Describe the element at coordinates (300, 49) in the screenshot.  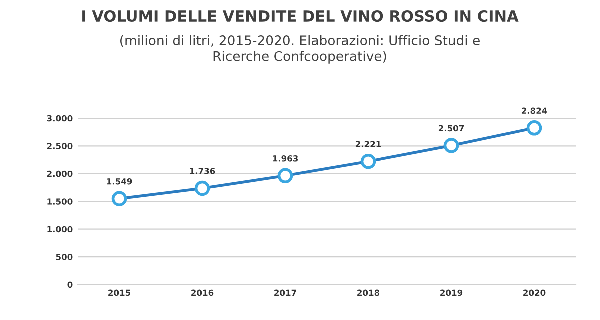
I see `chart-subtitle: (milioni di litri, 2015-2020. Elaborazioni: Ufficio Studi e Ricerche Confcooperative)` at that location.